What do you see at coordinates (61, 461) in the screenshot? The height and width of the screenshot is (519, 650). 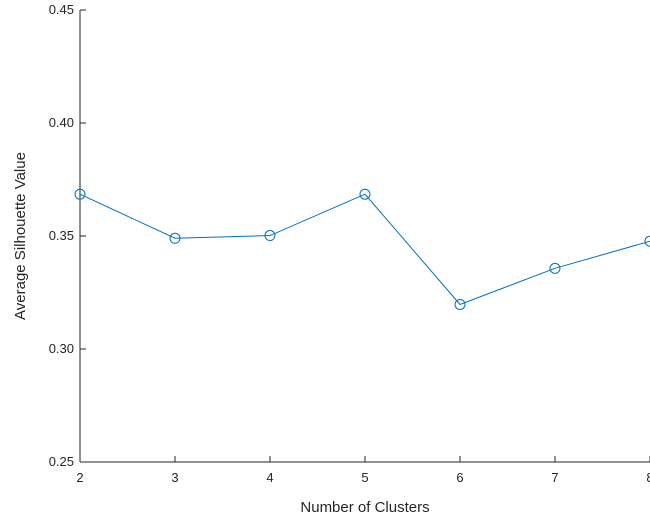 I see `y-tick-label: 0.25` at bounding box center [61, 461].